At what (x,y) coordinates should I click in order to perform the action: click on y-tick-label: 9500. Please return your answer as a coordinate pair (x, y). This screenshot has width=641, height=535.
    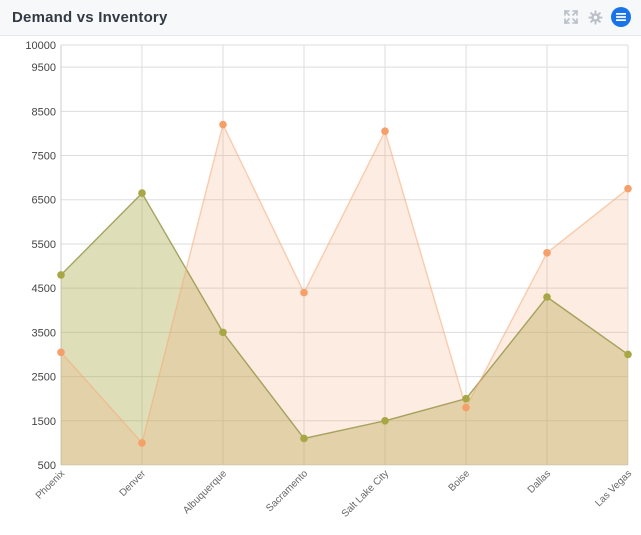
    Looking at the image, I should click on (44, 68).